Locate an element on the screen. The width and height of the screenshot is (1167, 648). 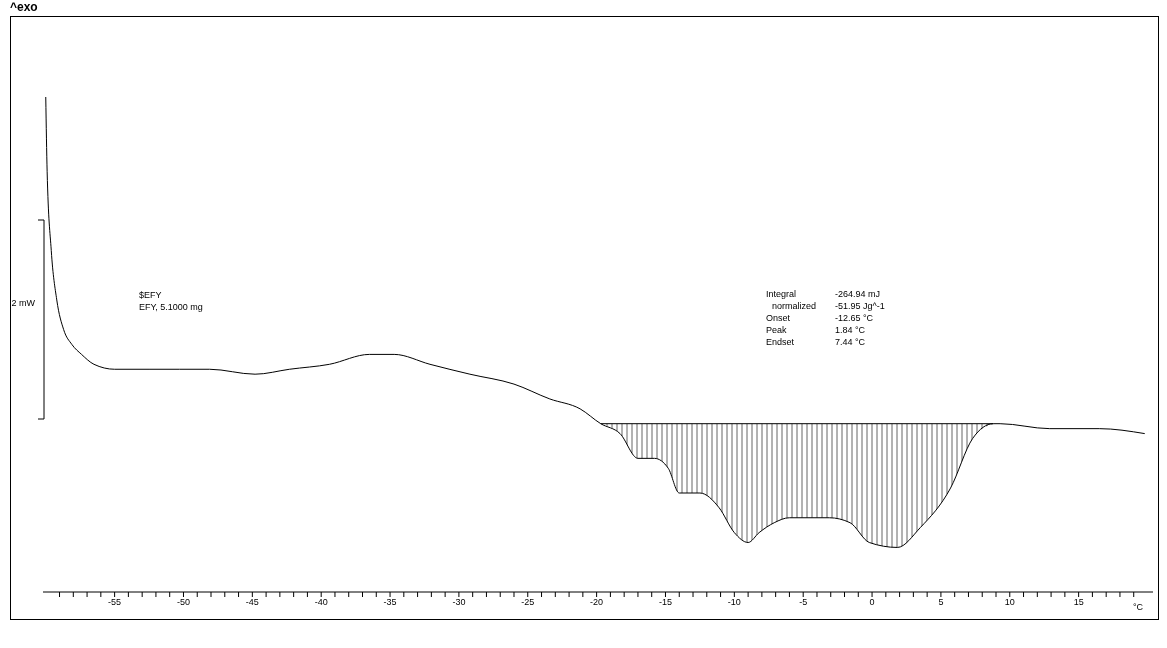
y-axis-title: 2 mW is located at coordinates (22, 303).